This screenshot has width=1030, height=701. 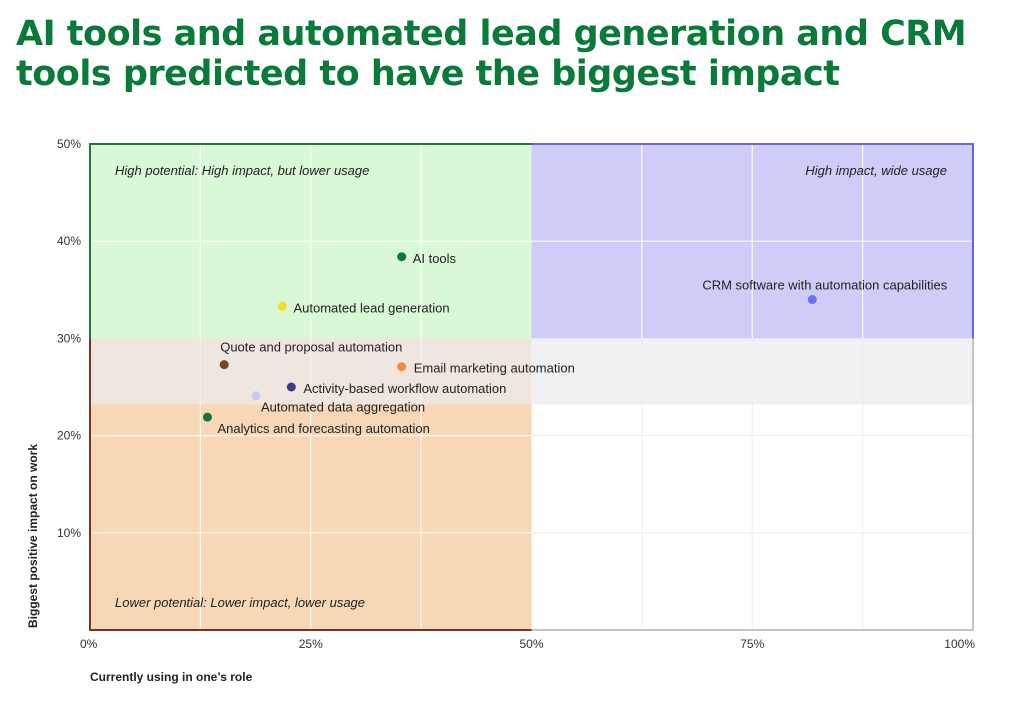 I want to click on point-automated-data-aggregation, so click(x=256, y=396).